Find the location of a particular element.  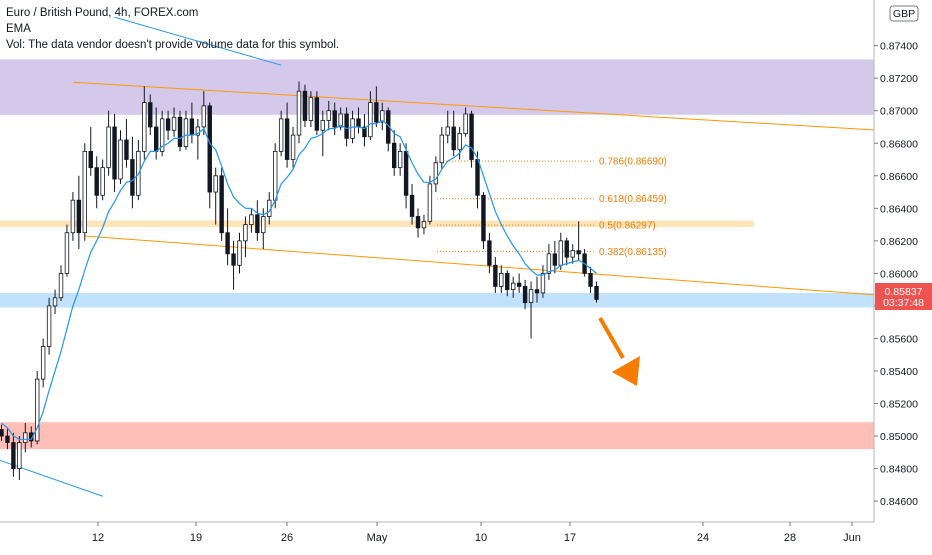

zone-orange is located at coordinates (377, 224).